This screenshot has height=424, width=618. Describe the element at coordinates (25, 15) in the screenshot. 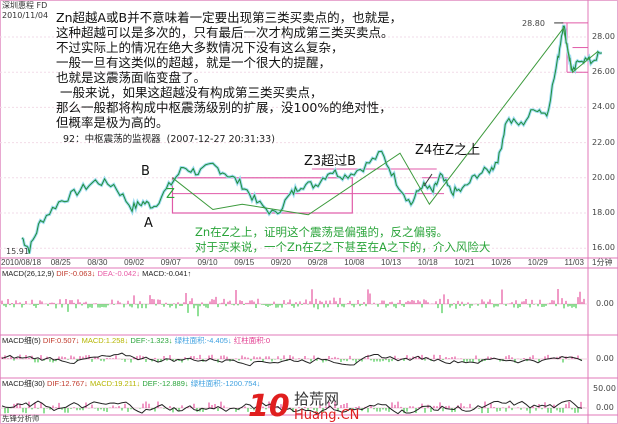

I see `chart-date: 2010/11/04` at that location.